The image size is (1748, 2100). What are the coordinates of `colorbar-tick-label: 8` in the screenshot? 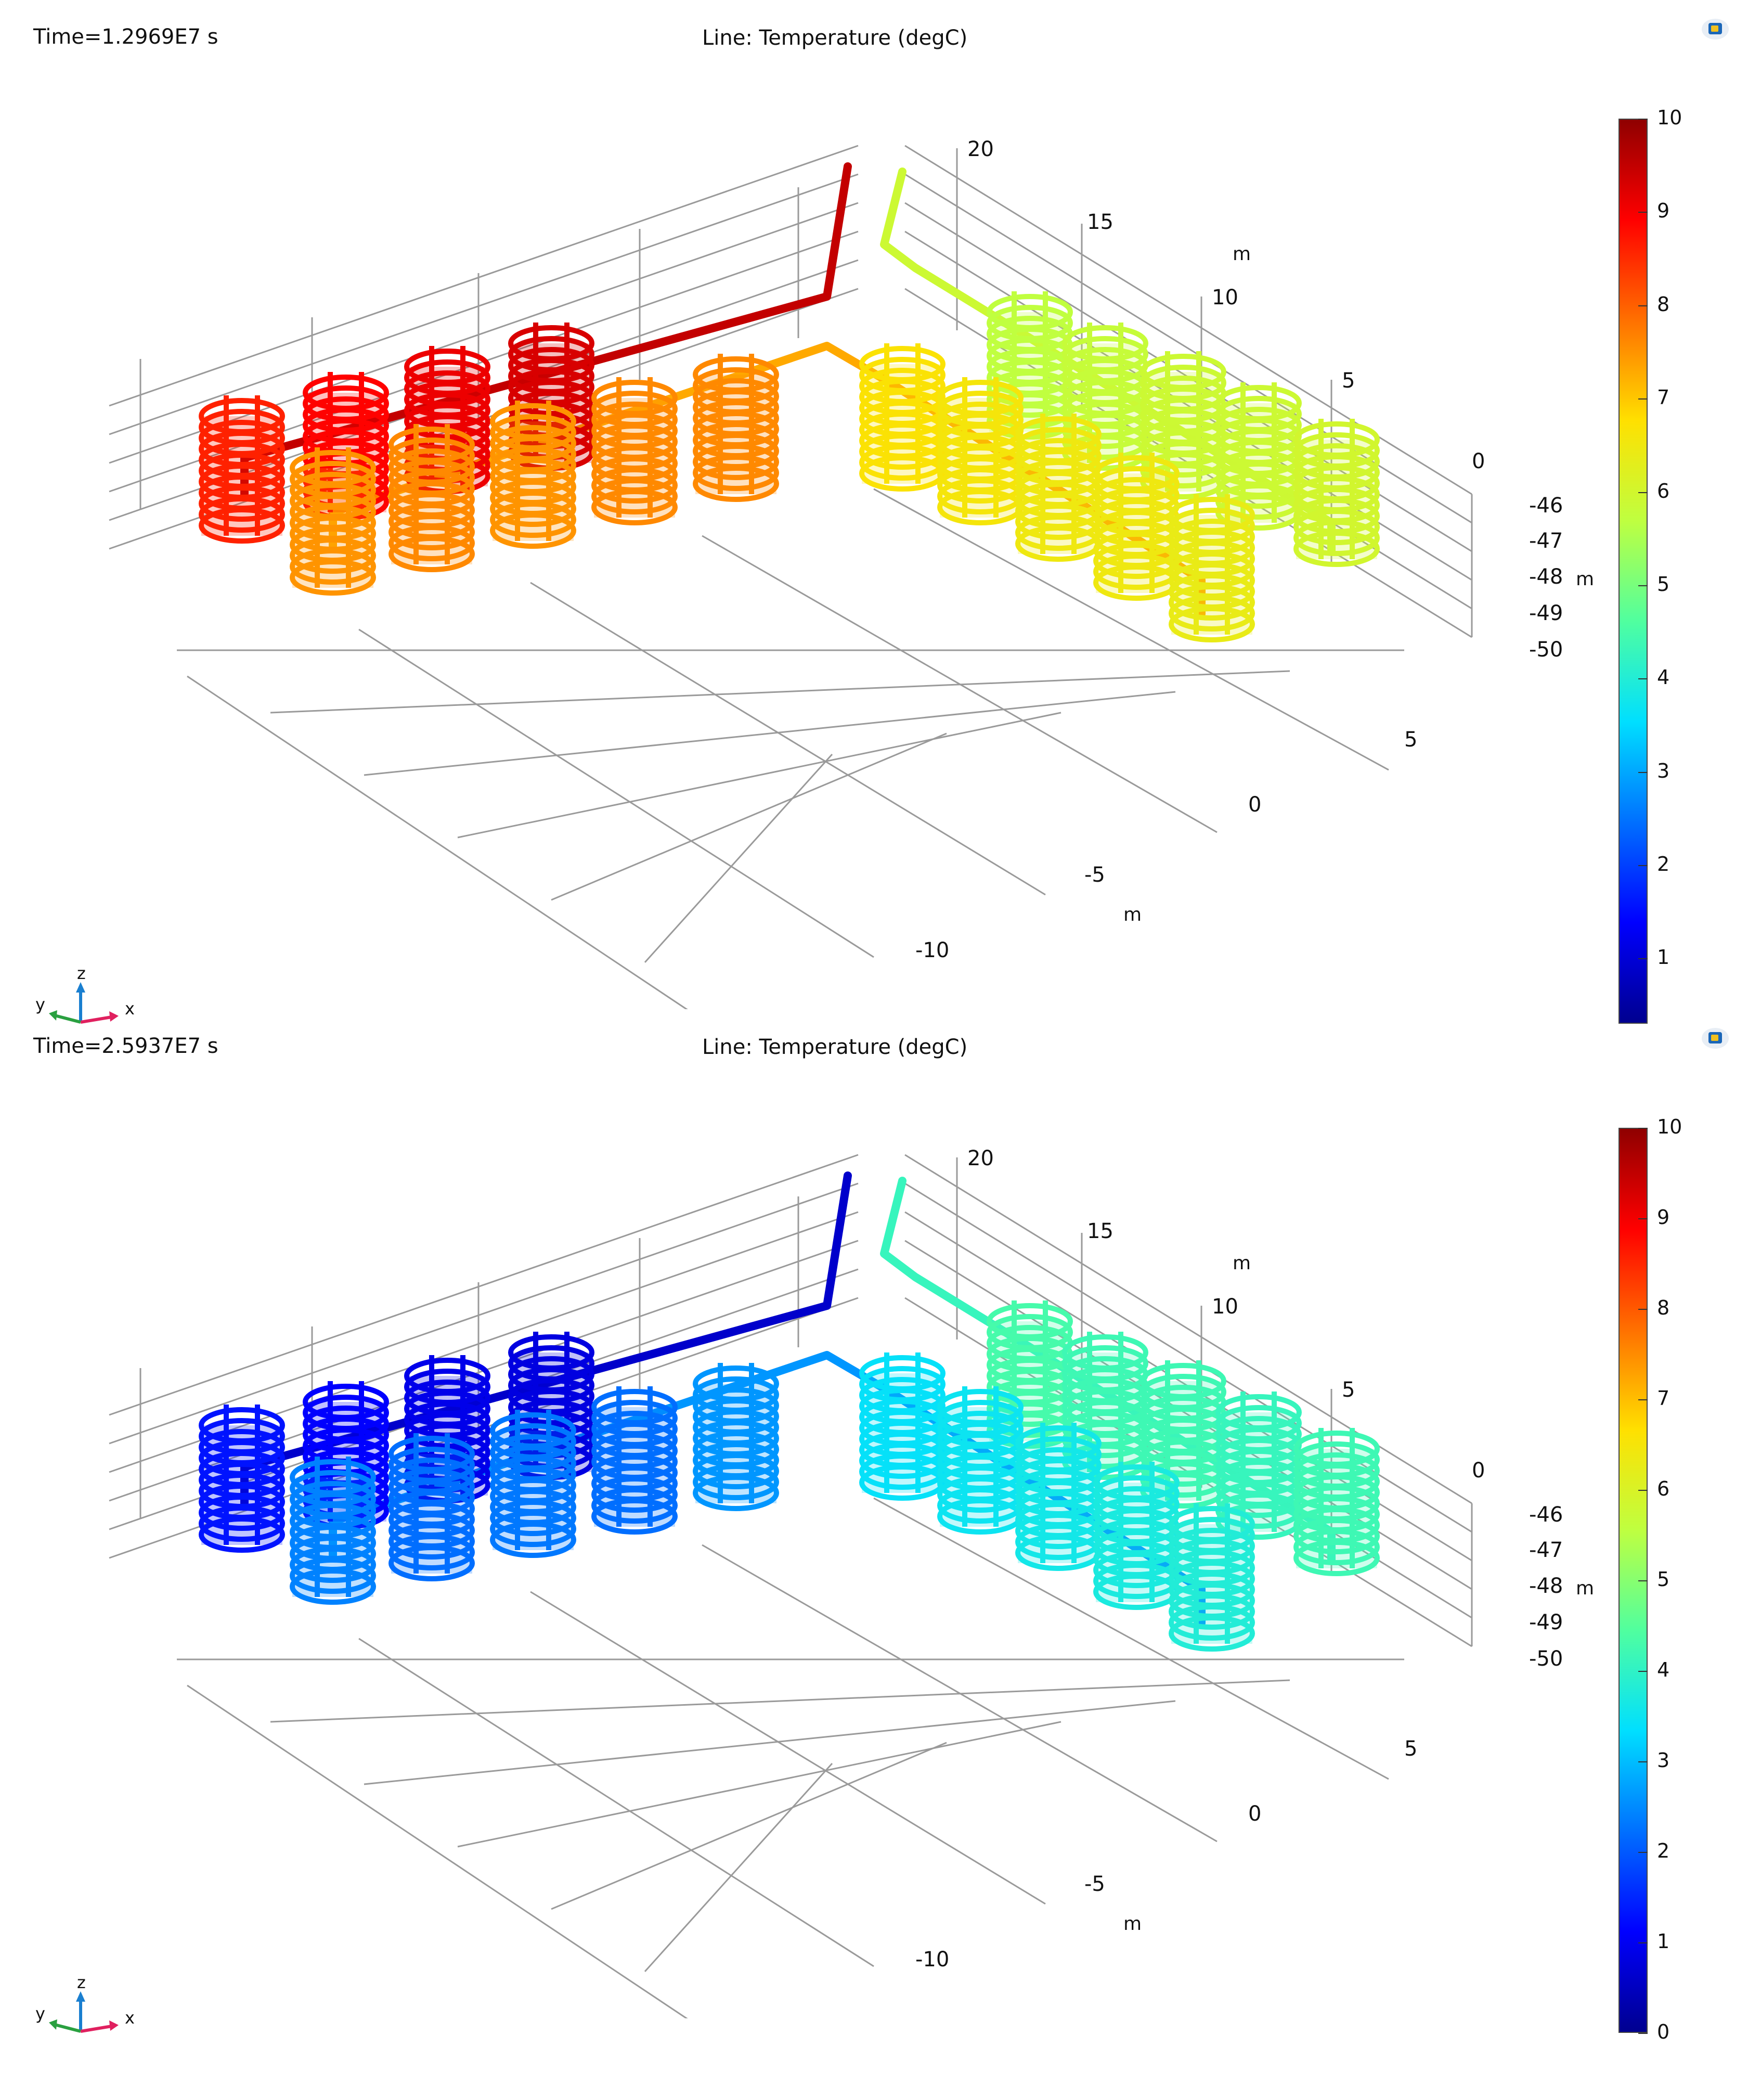 It's located at (1663, 304).